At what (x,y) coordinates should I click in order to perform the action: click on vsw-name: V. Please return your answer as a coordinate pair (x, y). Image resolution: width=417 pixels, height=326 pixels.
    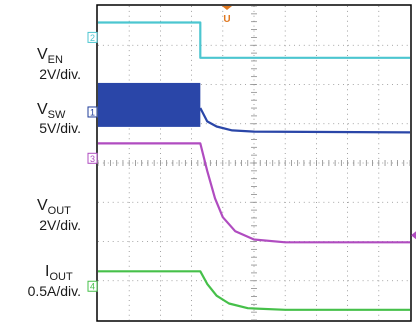
    Looking at the image, I should click on (42, 109).